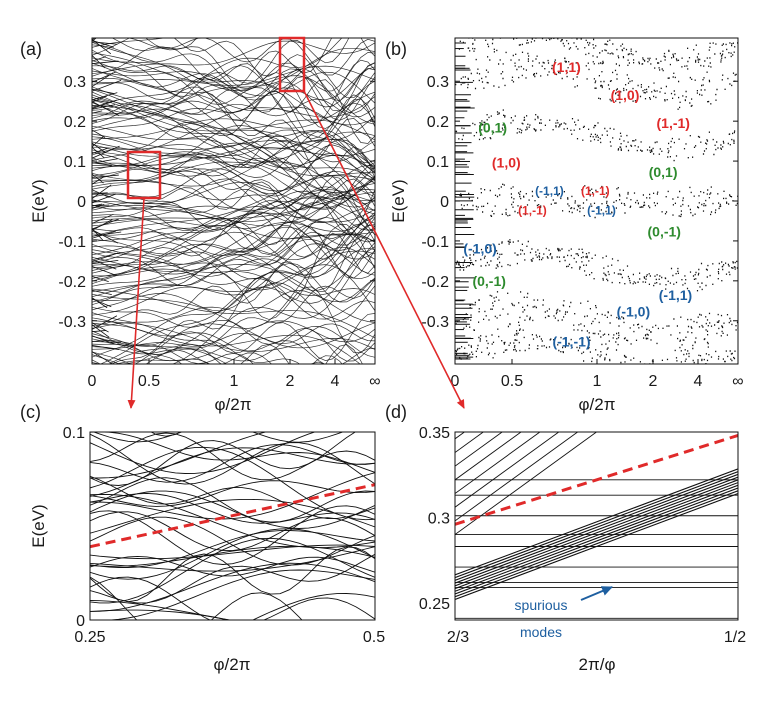 This screenshot has height=705, width=781. Describe the element at coordinates (438, 122) in the screenshot. I see `panel-b-ytick-1: 0.2` at that location.